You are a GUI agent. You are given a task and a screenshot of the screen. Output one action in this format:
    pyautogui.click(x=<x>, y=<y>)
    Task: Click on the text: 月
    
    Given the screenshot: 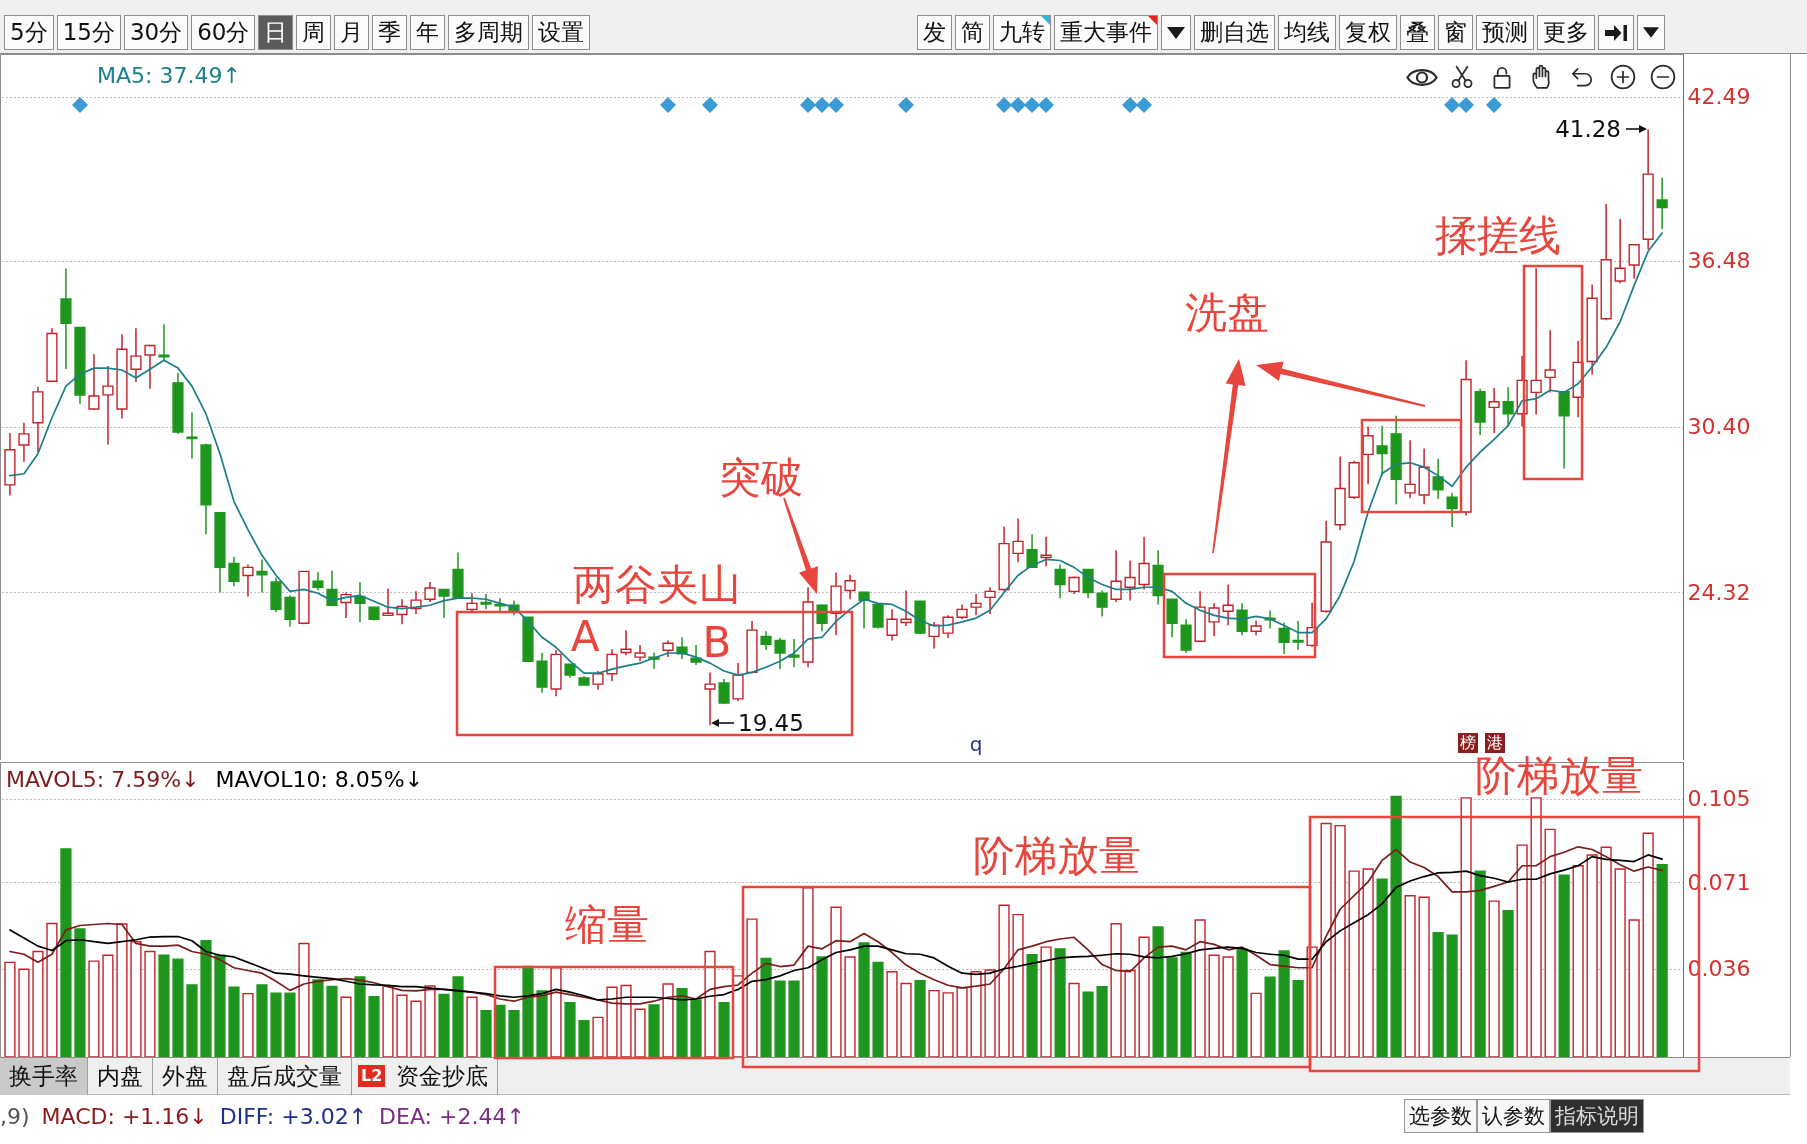 What is the action you would take?
    pyautogui.click(x=352, y=32)
    